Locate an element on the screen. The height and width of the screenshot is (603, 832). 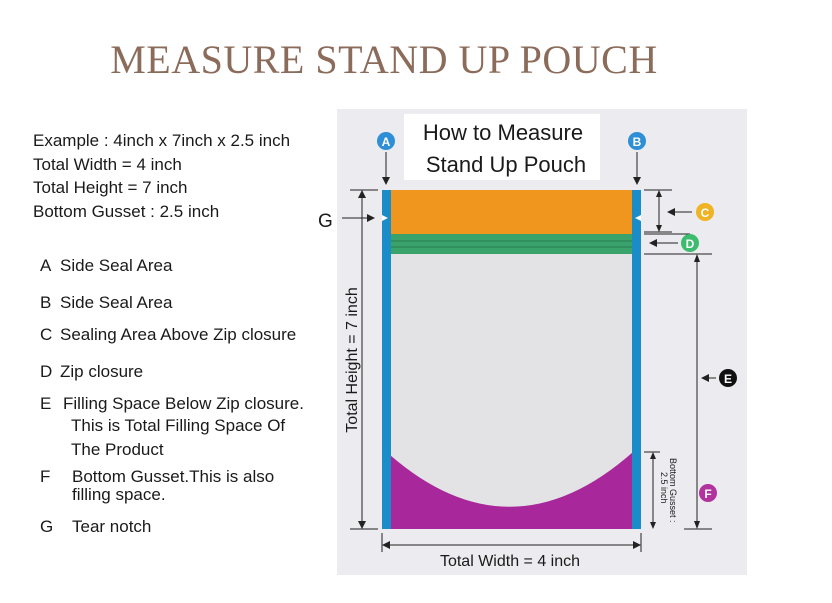
page-title: MEASURE STAND UP POUCH is located at coordinates (384, 59).